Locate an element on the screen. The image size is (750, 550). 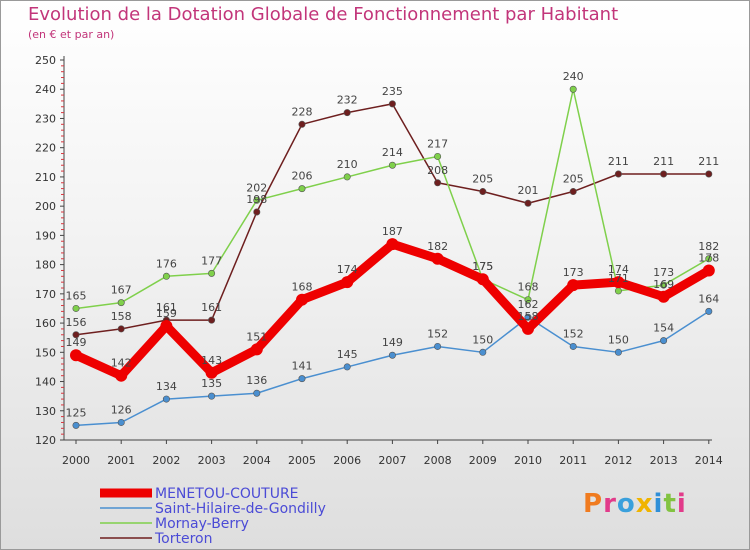
data-label: 178 is located at coordinates (708, 257).